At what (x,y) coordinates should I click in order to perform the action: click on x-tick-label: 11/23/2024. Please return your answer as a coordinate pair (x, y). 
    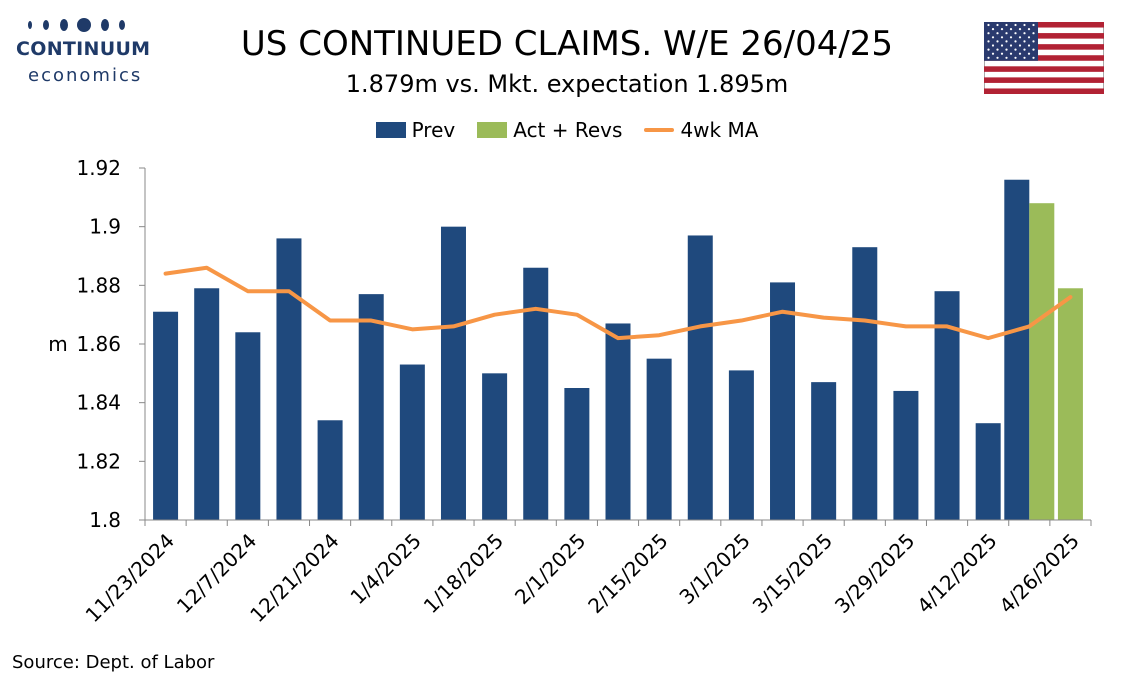
    Looking at the image, I should click on (130, 578).